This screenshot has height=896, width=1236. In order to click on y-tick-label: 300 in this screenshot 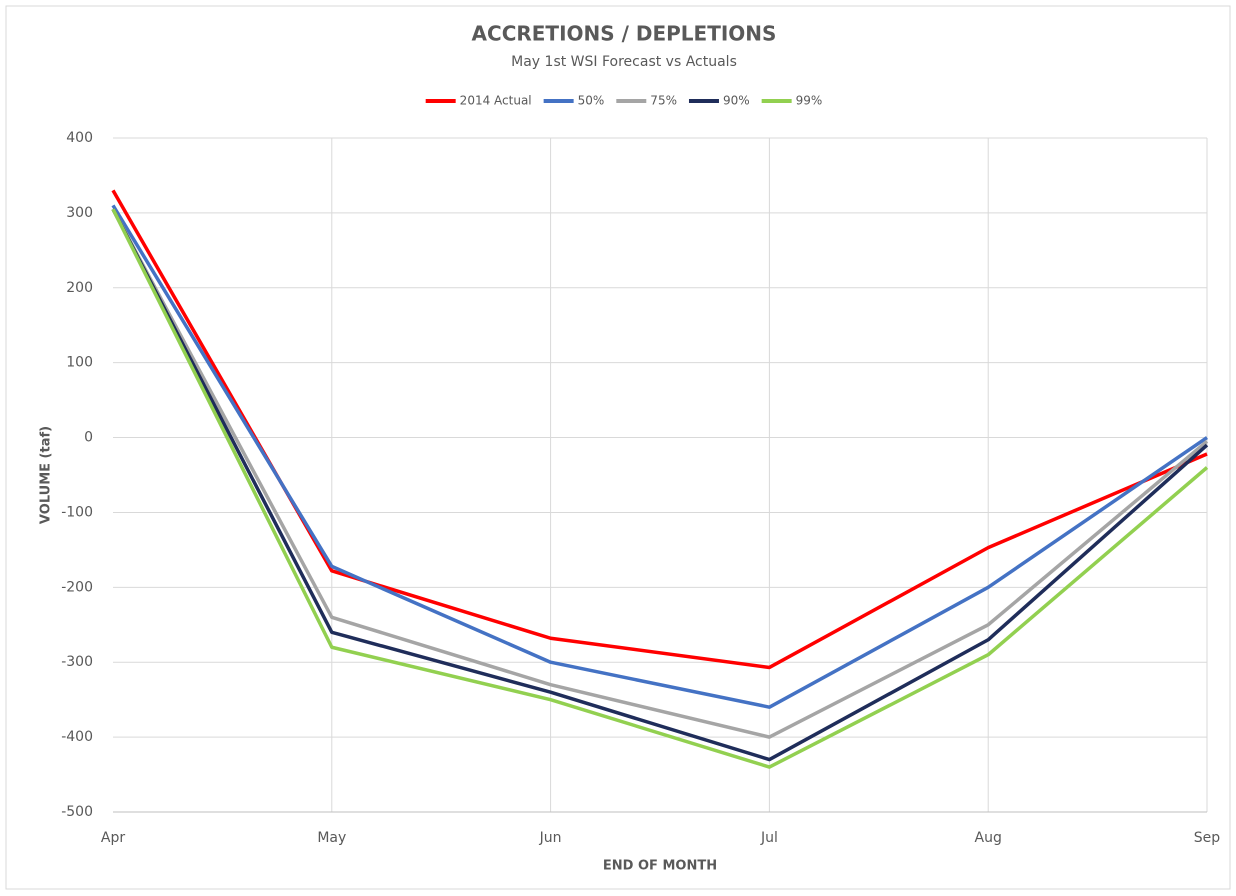, I will do `click(79, 213)`.